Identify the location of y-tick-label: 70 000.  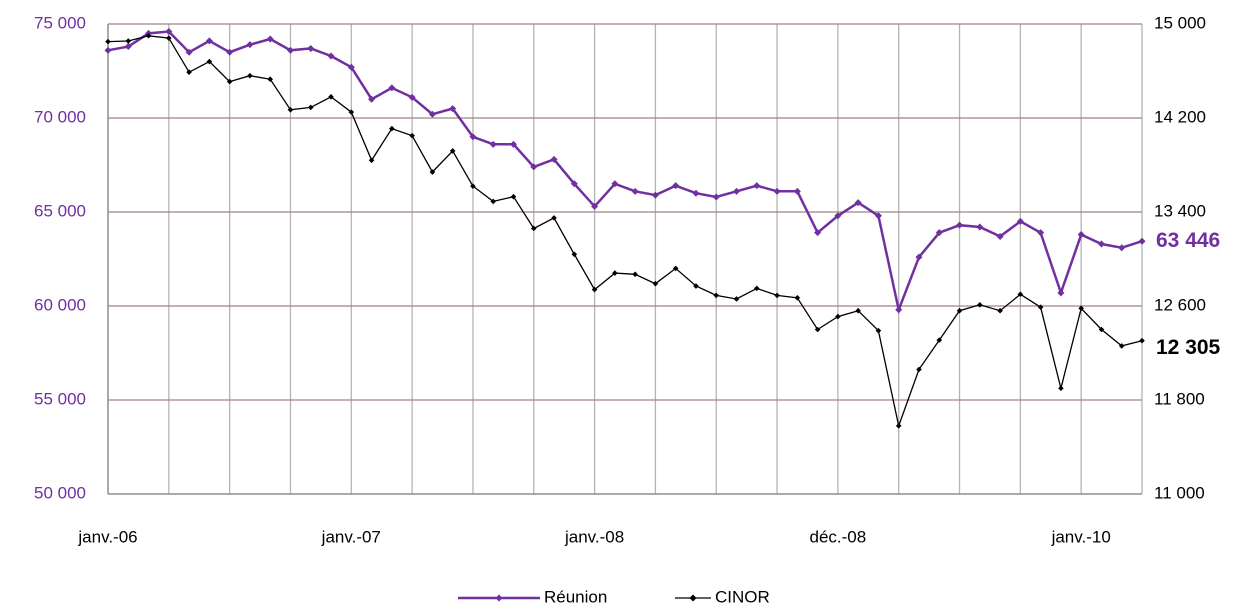
(60, 116).